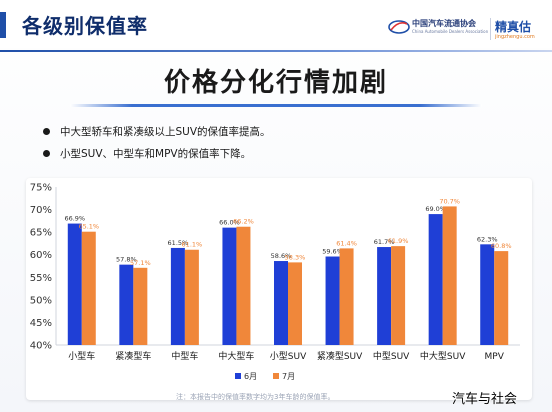 This screenshot has width=552, height=412. Describe the element at coordinates (444, 23) in the screenshot. I see `logo-cada-name: 中国汽车流通协会` at that location.